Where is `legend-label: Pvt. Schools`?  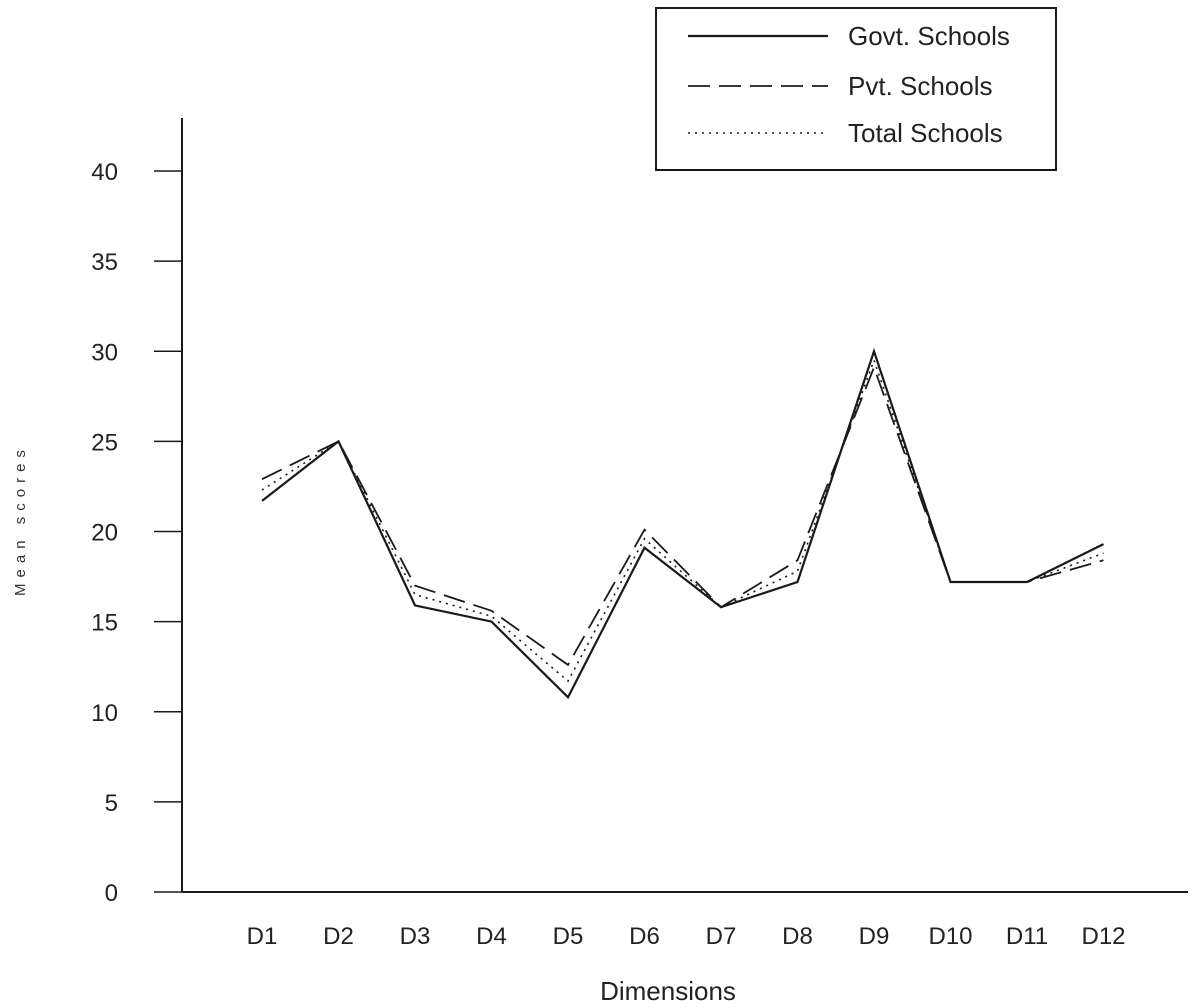 legend-label: Pvt. Schools is located at coordinates (920, 86).